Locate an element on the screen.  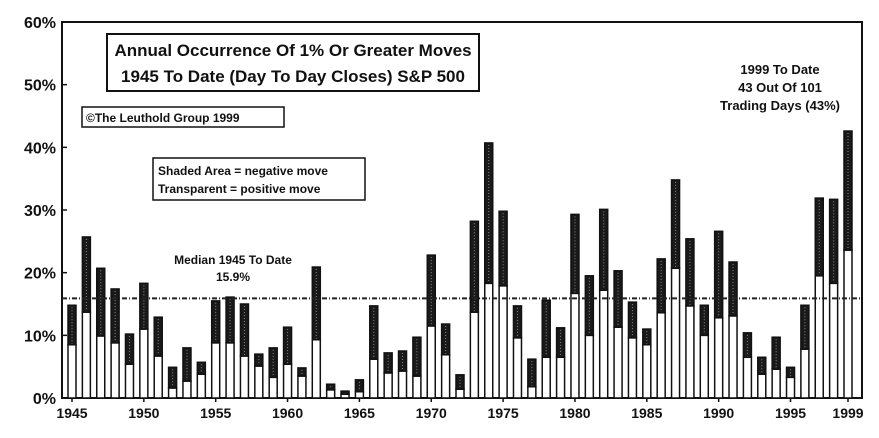
bar-negative-1953 is located at coordinates (187, 364).